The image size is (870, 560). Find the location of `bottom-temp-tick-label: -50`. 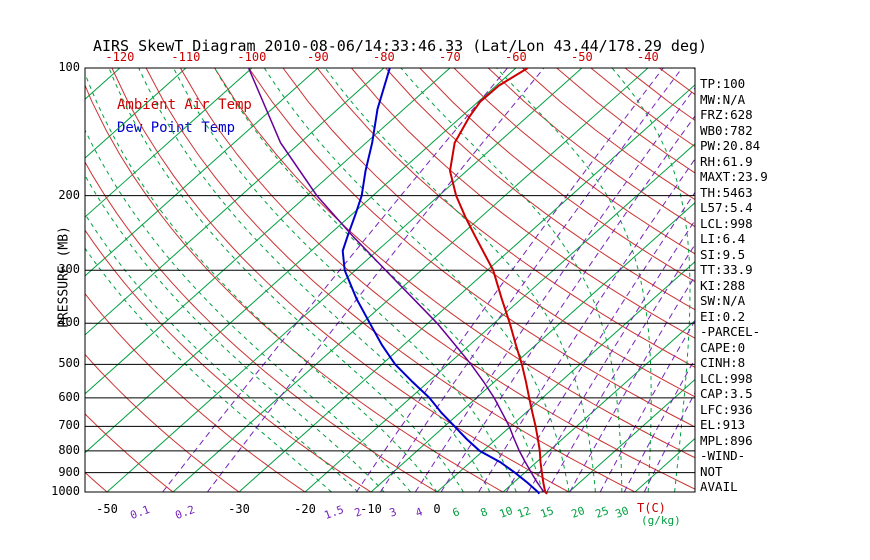

bottom-temp-tick-label: -50 is located at coordinates (107, 509).